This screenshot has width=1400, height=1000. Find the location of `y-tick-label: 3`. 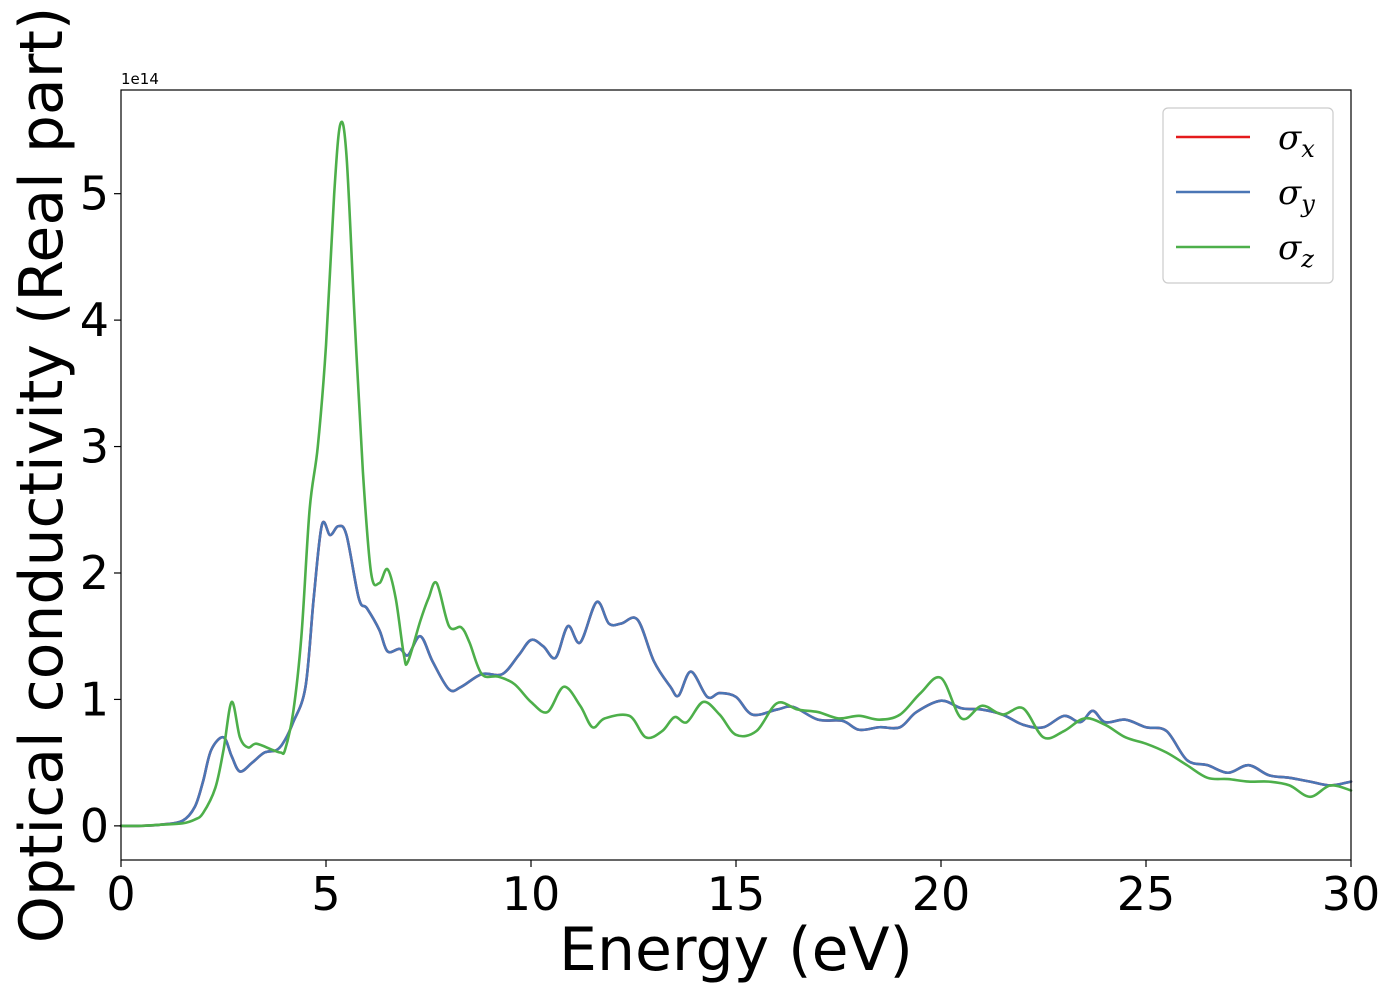

y-tick-label: 3 is located at coordinates (94, 447).